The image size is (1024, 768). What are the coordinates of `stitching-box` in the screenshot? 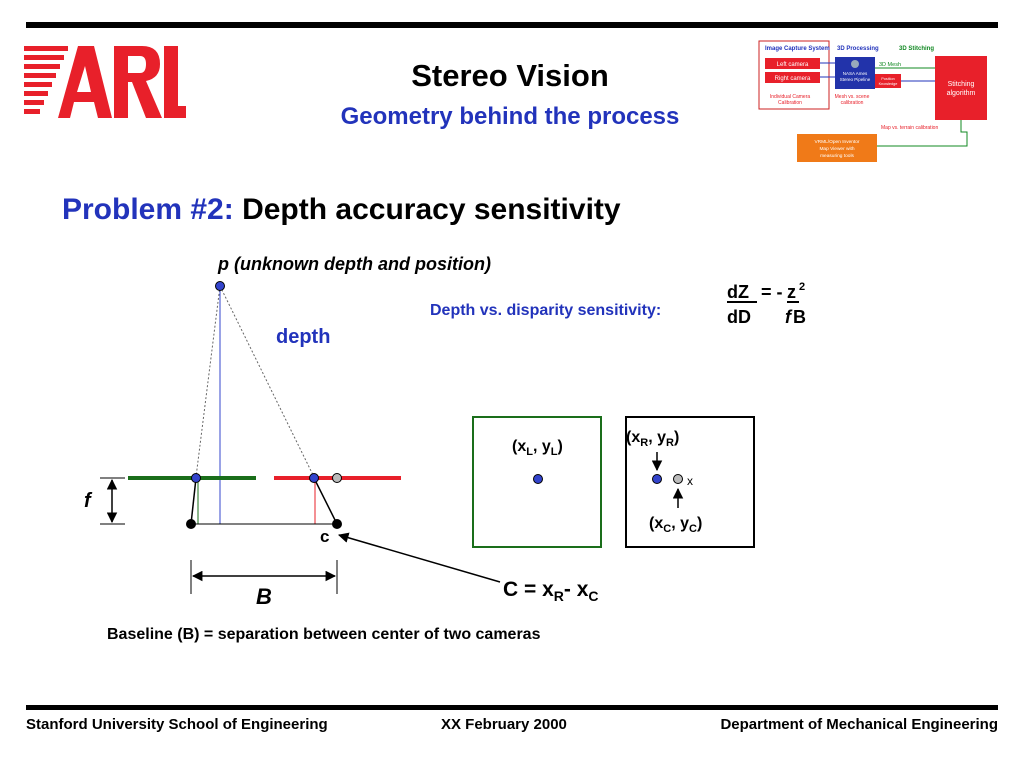 It's located at (961, 88).